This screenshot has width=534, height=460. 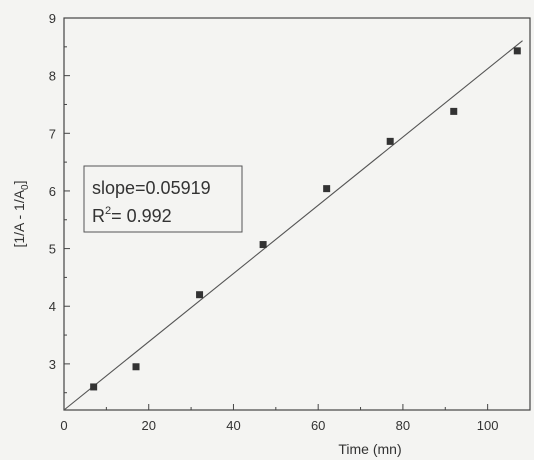 I want to click on x-tick-label: 0, so click(x=63, y=425).